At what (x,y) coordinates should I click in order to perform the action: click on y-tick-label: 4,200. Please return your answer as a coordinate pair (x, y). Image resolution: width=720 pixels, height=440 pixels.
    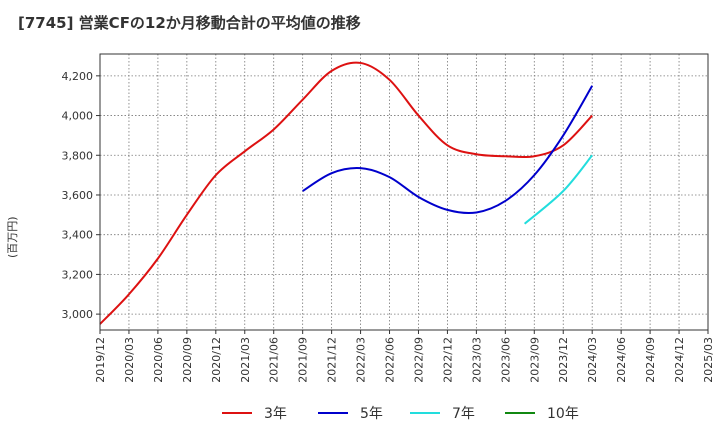
    Looking at the image, I should click on (78, 76).